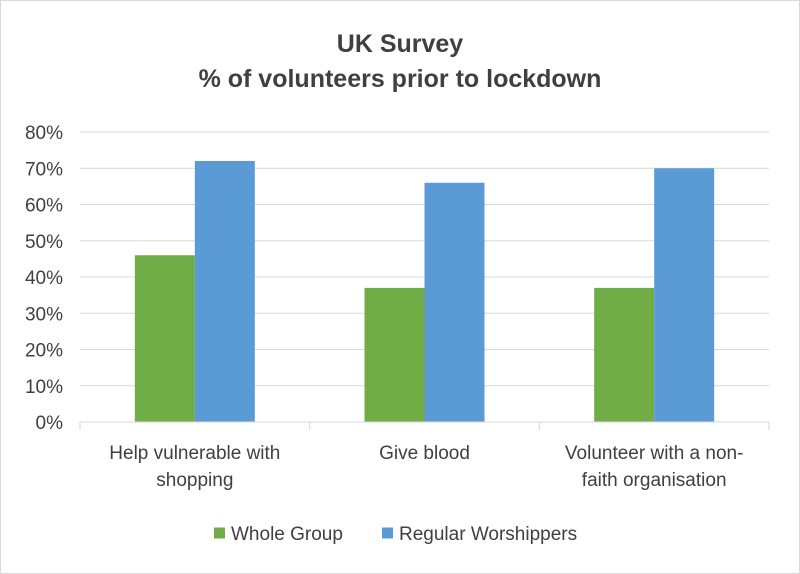 The height and width of the screenshot is (574, 800). I want to click on y-tick-label: 40%, so click(44, 278).